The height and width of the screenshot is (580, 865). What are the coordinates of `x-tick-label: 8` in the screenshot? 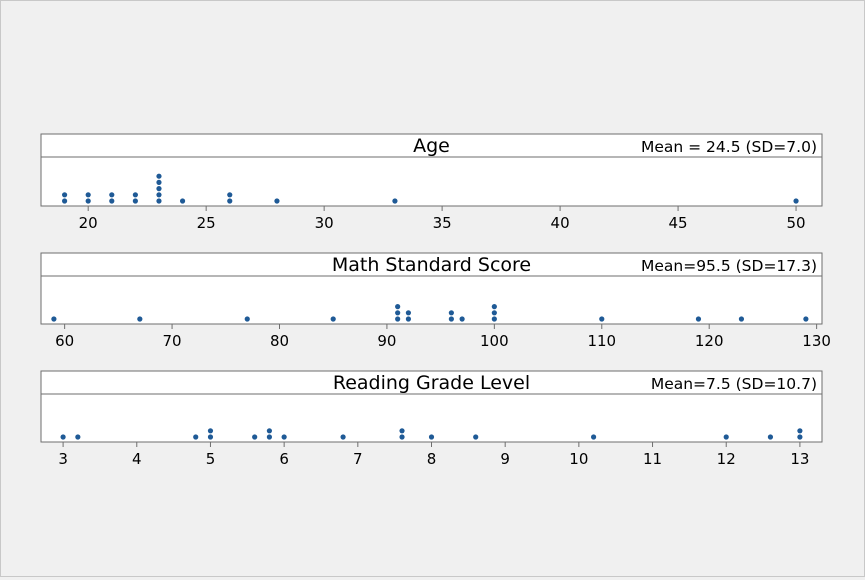 It's located at (432, 459).